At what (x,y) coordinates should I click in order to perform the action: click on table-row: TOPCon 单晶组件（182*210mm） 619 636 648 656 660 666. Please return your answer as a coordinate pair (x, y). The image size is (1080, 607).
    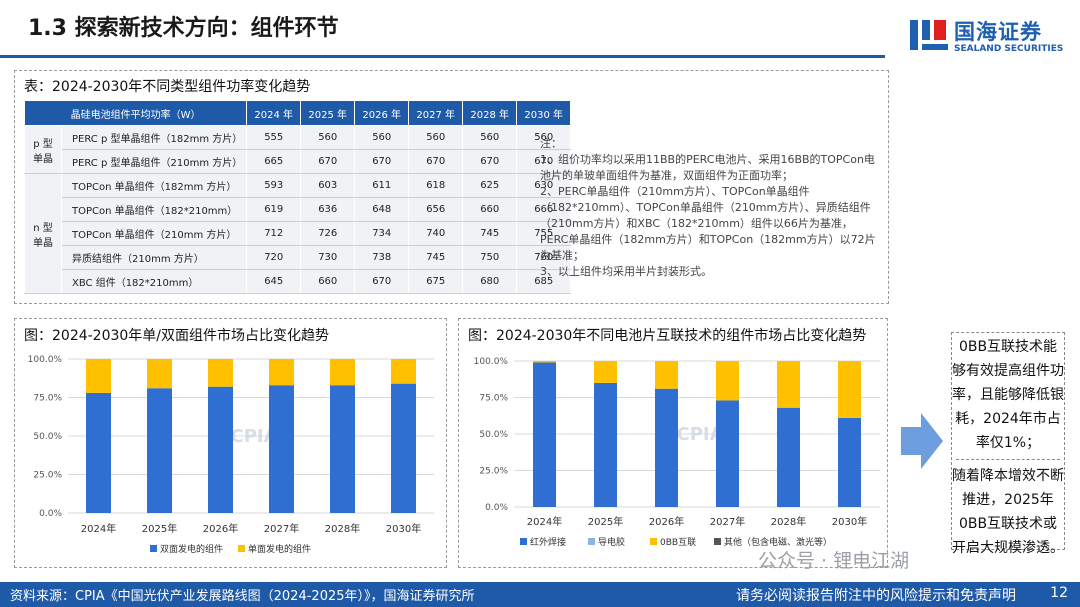
    Looking at the image, I should click on (298, 209).